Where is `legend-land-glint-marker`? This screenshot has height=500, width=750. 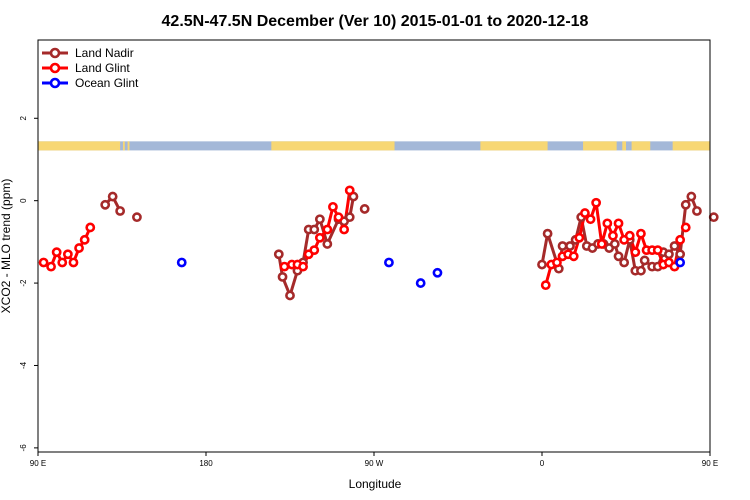 legend-land-glint-marker is located at coordinates (55, 68).